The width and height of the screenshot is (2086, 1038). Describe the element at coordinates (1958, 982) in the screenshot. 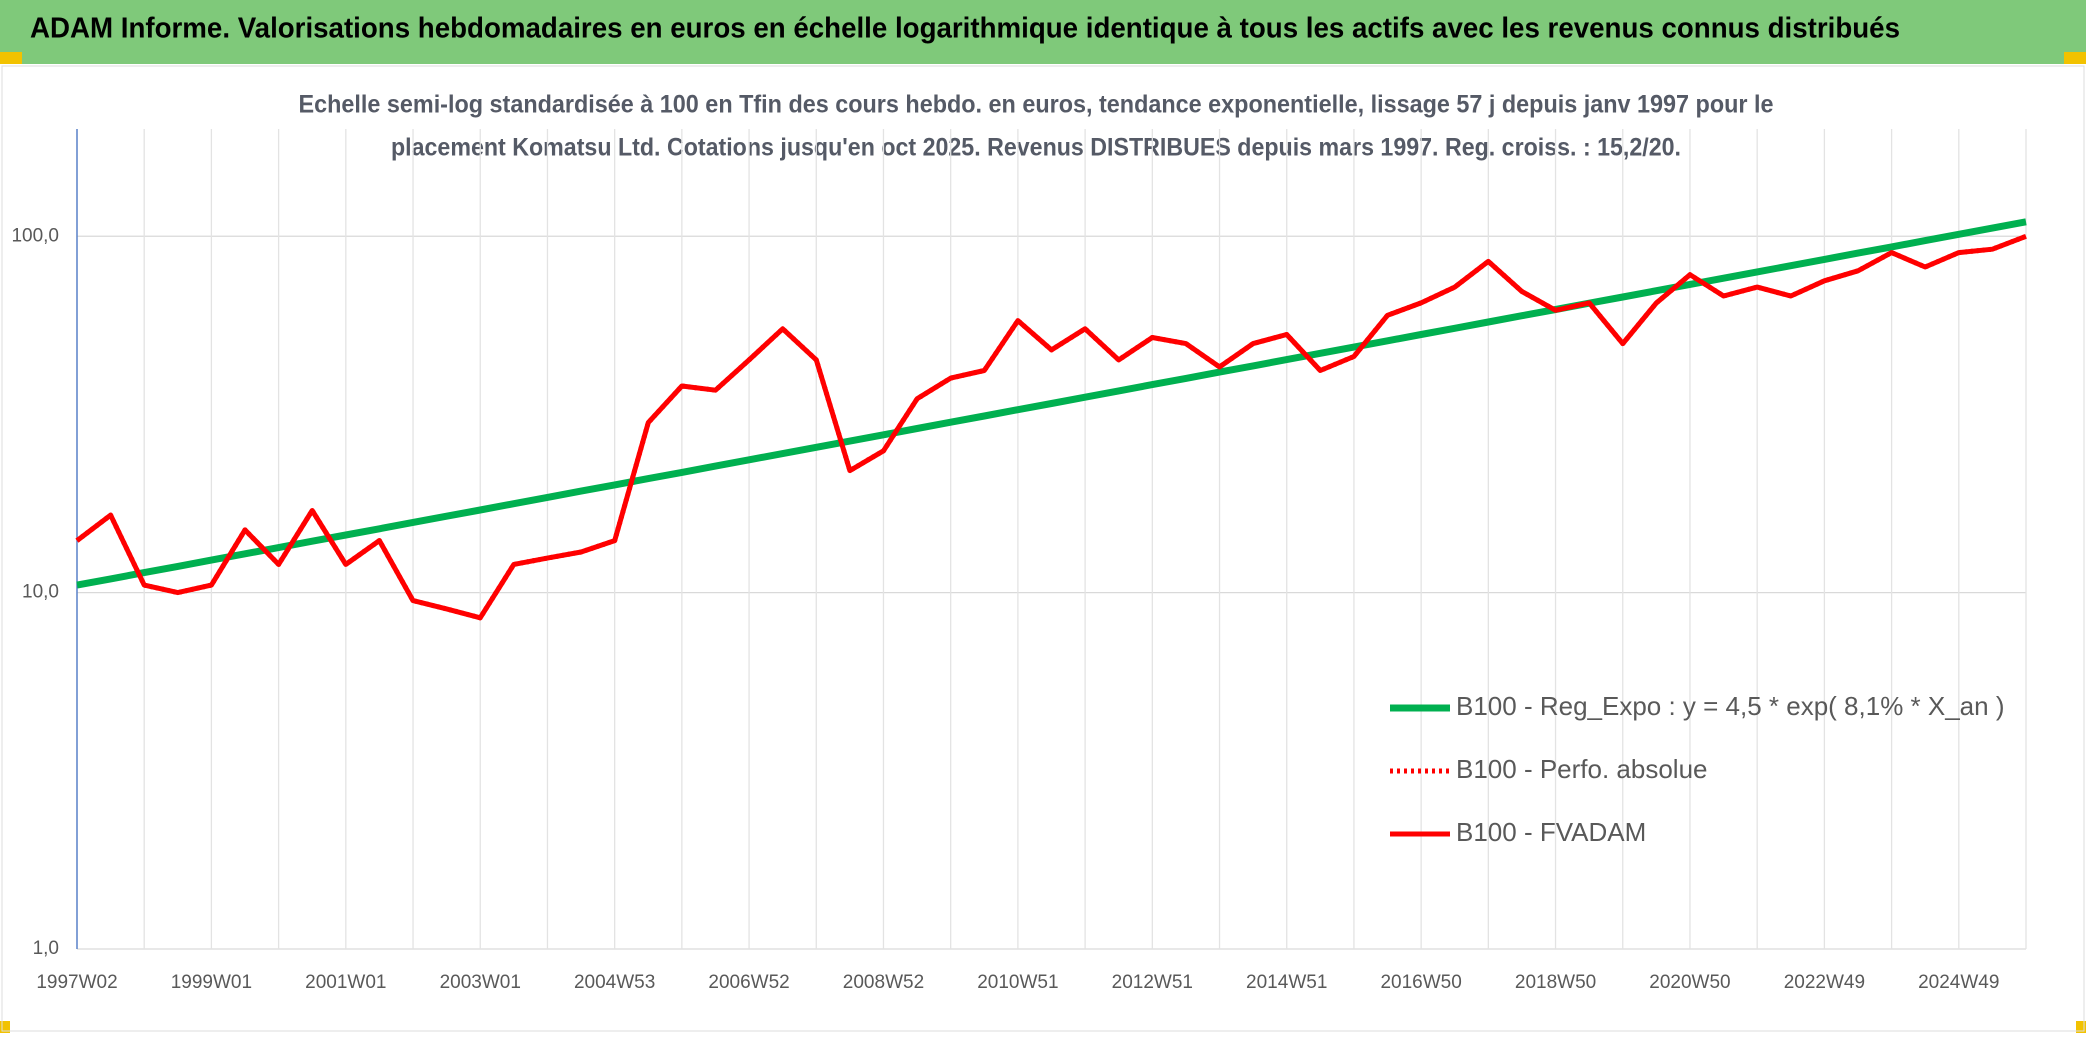

I see `x-tick-label: 2024W49` at that location.